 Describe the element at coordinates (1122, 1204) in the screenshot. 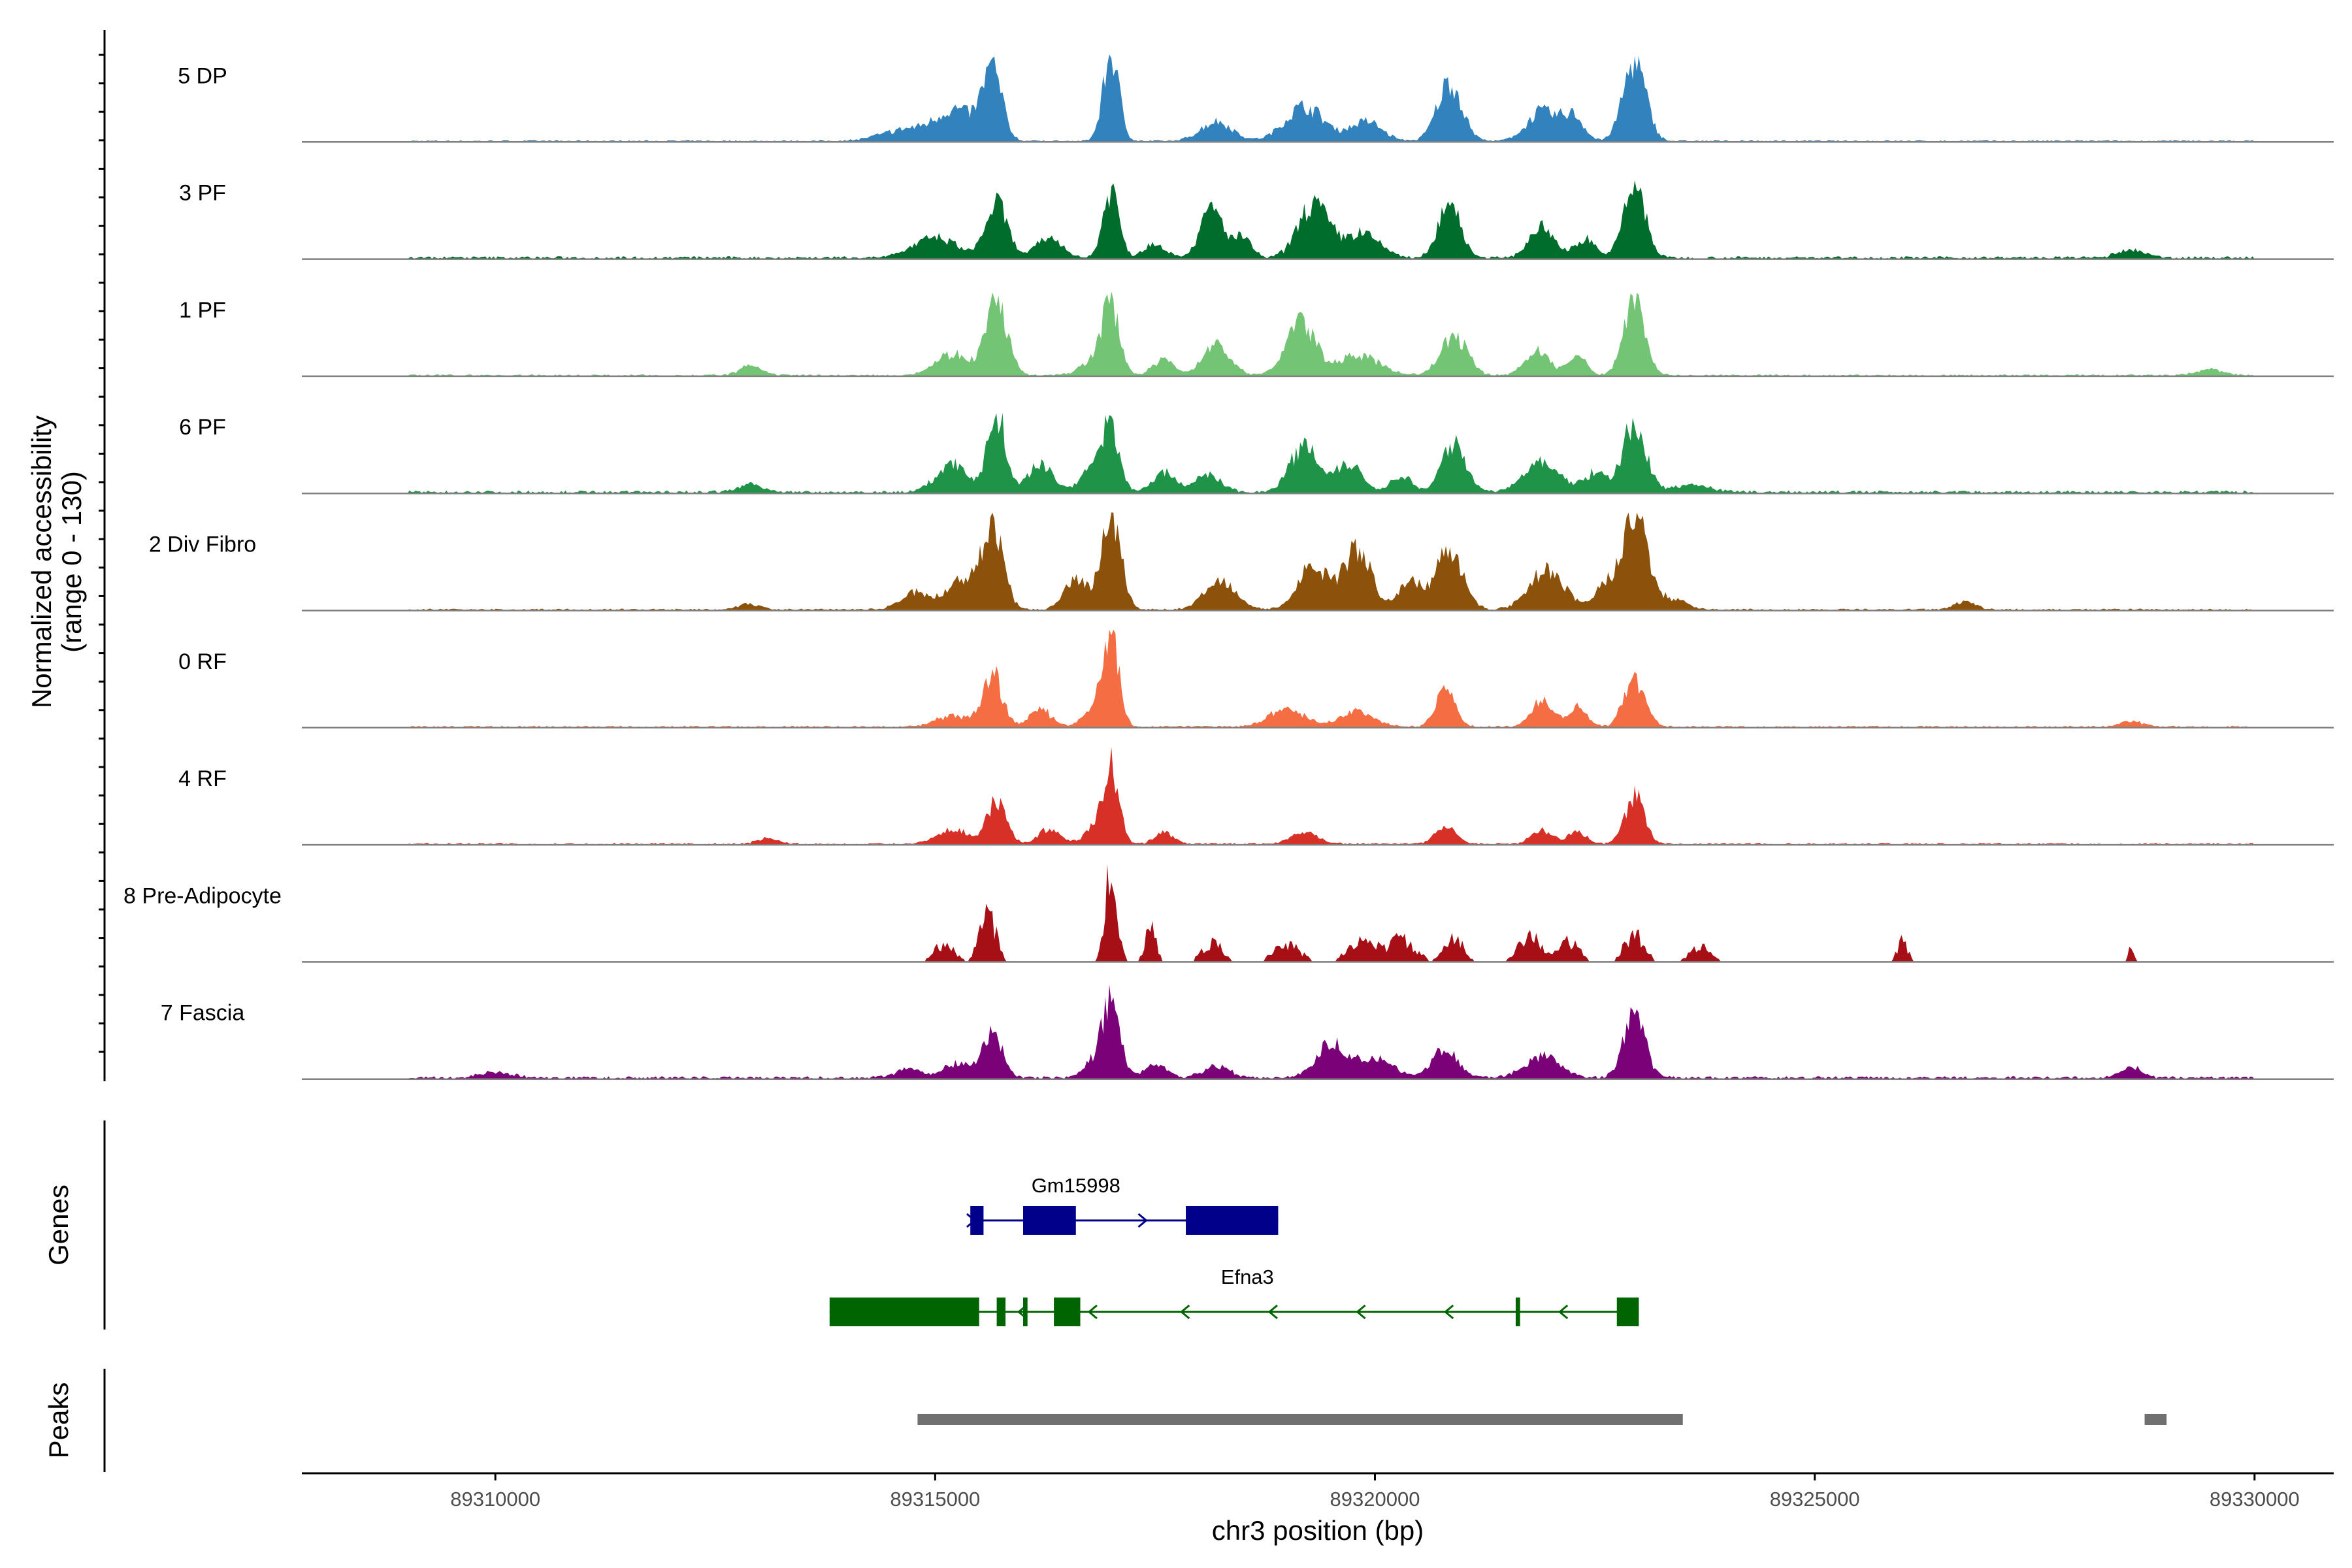

I see `gene-gm15998: Gm15998` at that location.